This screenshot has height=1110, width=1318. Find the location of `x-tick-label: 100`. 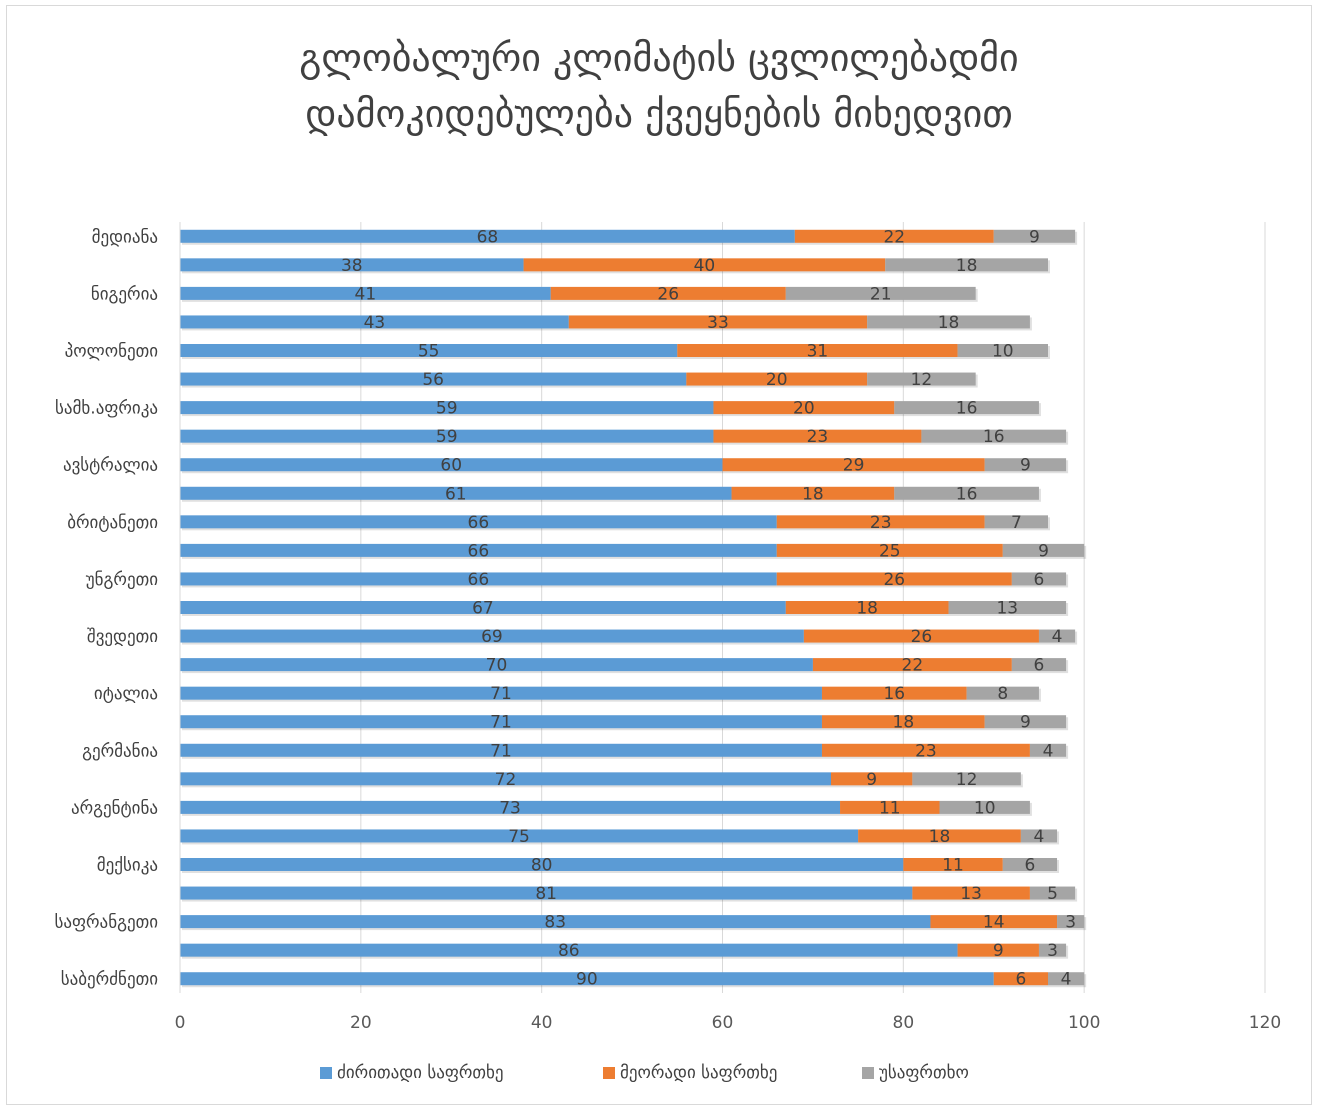

x-tick-label: 100 is located at coordinates (1084, 1023).